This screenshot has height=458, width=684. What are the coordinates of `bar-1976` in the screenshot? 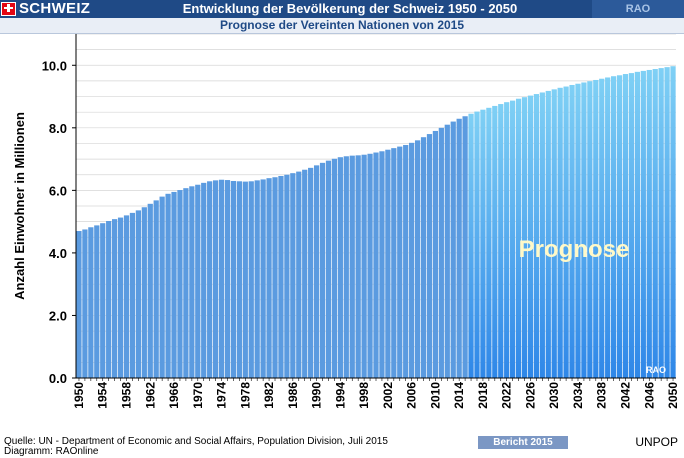 It's located at (233, 279).